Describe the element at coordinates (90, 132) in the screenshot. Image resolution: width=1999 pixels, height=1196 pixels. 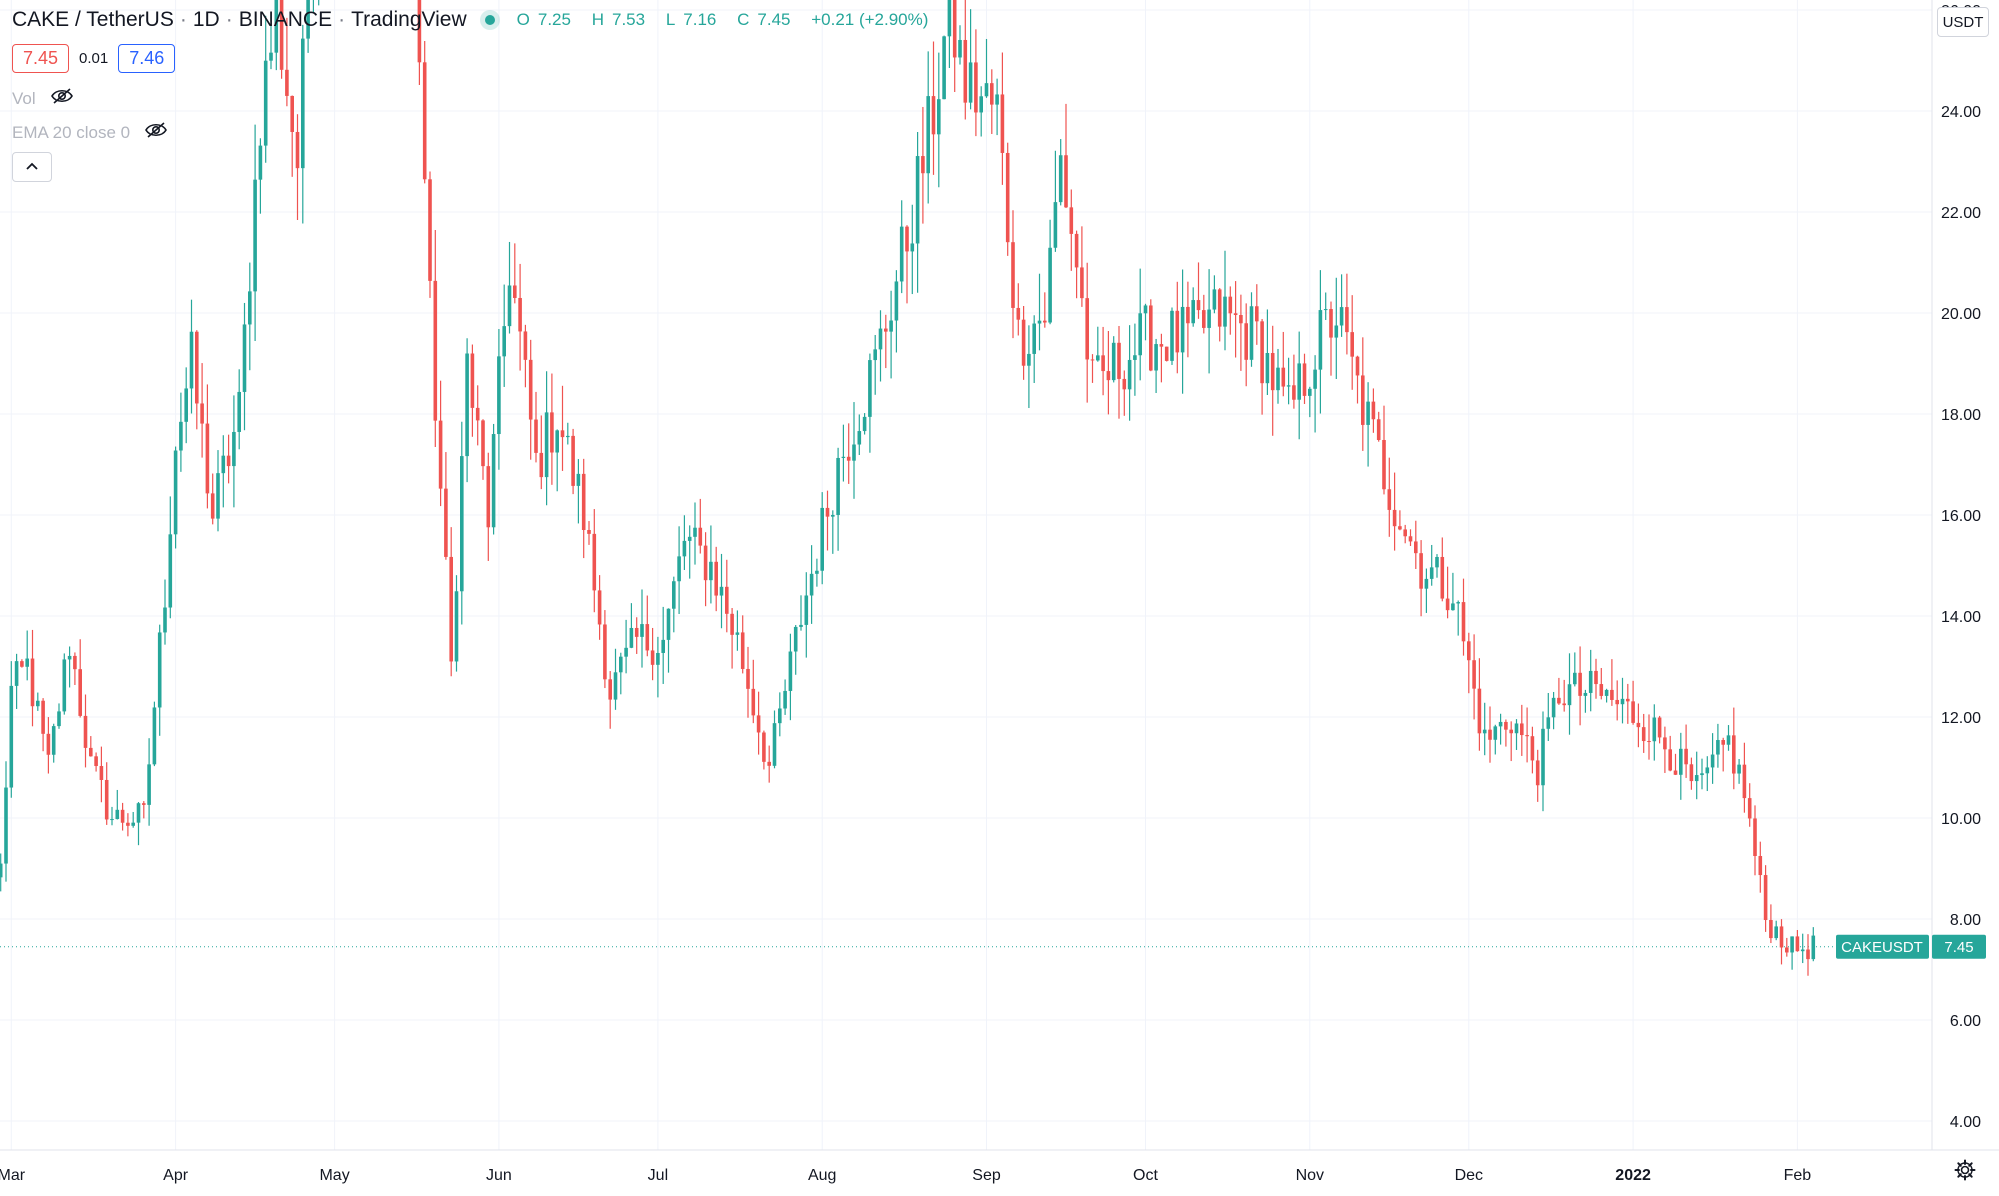
I see `ema-study-legend: EMA 20 close 0` at that location.